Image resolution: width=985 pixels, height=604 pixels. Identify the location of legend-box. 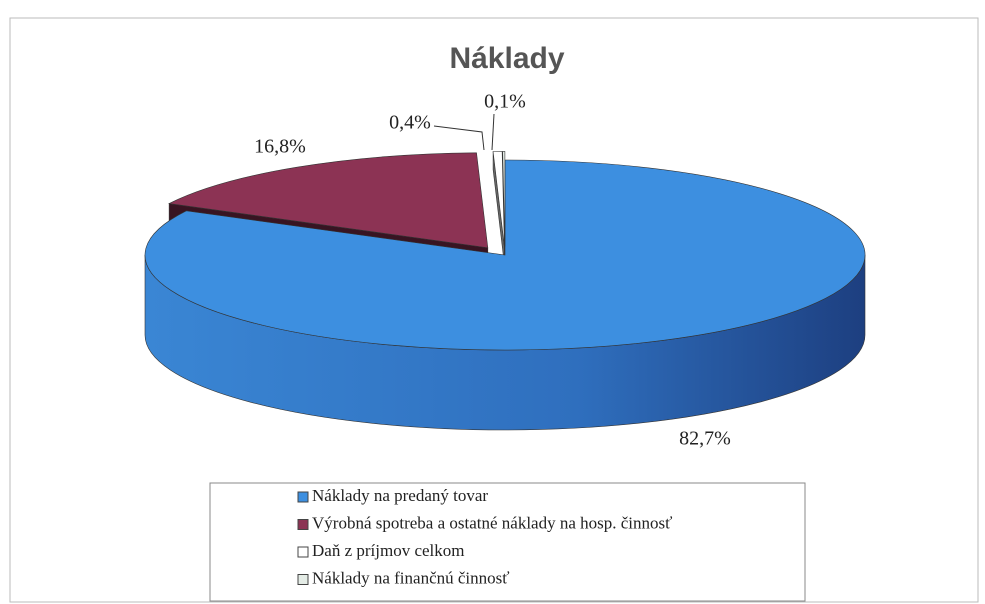
(507, 542).